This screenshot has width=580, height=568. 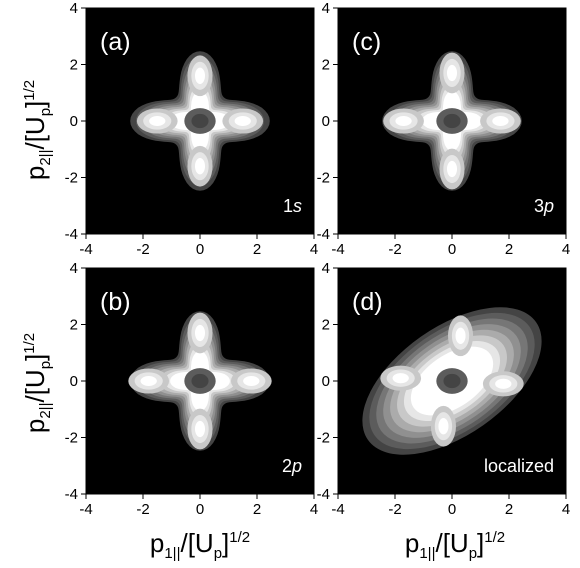 I want to click on panel-d-tag: (d), so click(x=367, y=302).